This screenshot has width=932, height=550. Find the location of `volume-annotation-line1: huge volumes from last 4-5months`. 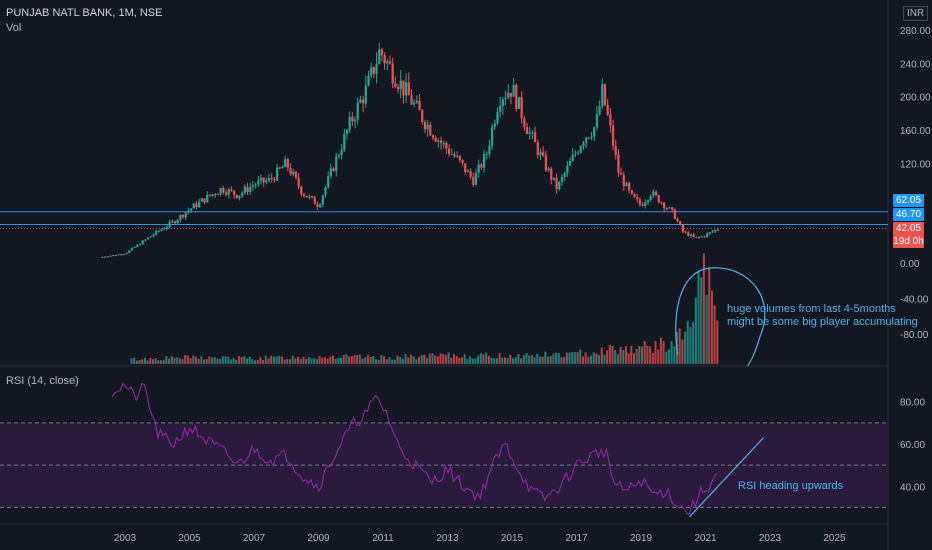

volume-annotation-line1: huge volumes from last 4-5months is located at coordinates (811, 309).